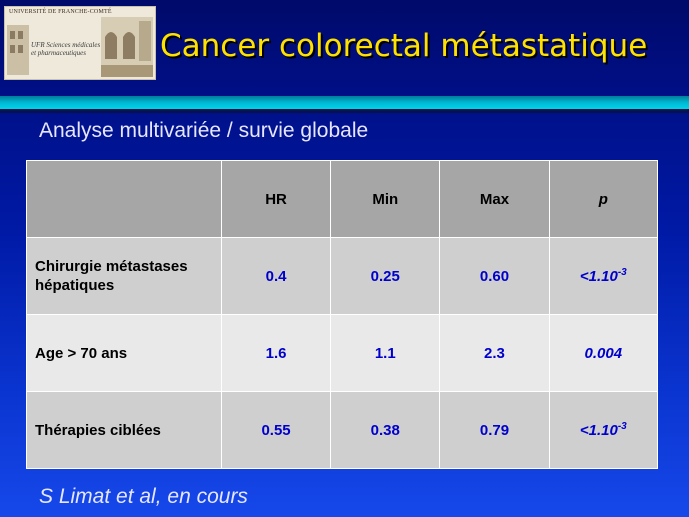 This screenshot has height=517, width=689. What do you see at coordinates (124, 353) in the screenshot?
I see `row-label: Age > 70 ans` at bounding box center [124, 353].